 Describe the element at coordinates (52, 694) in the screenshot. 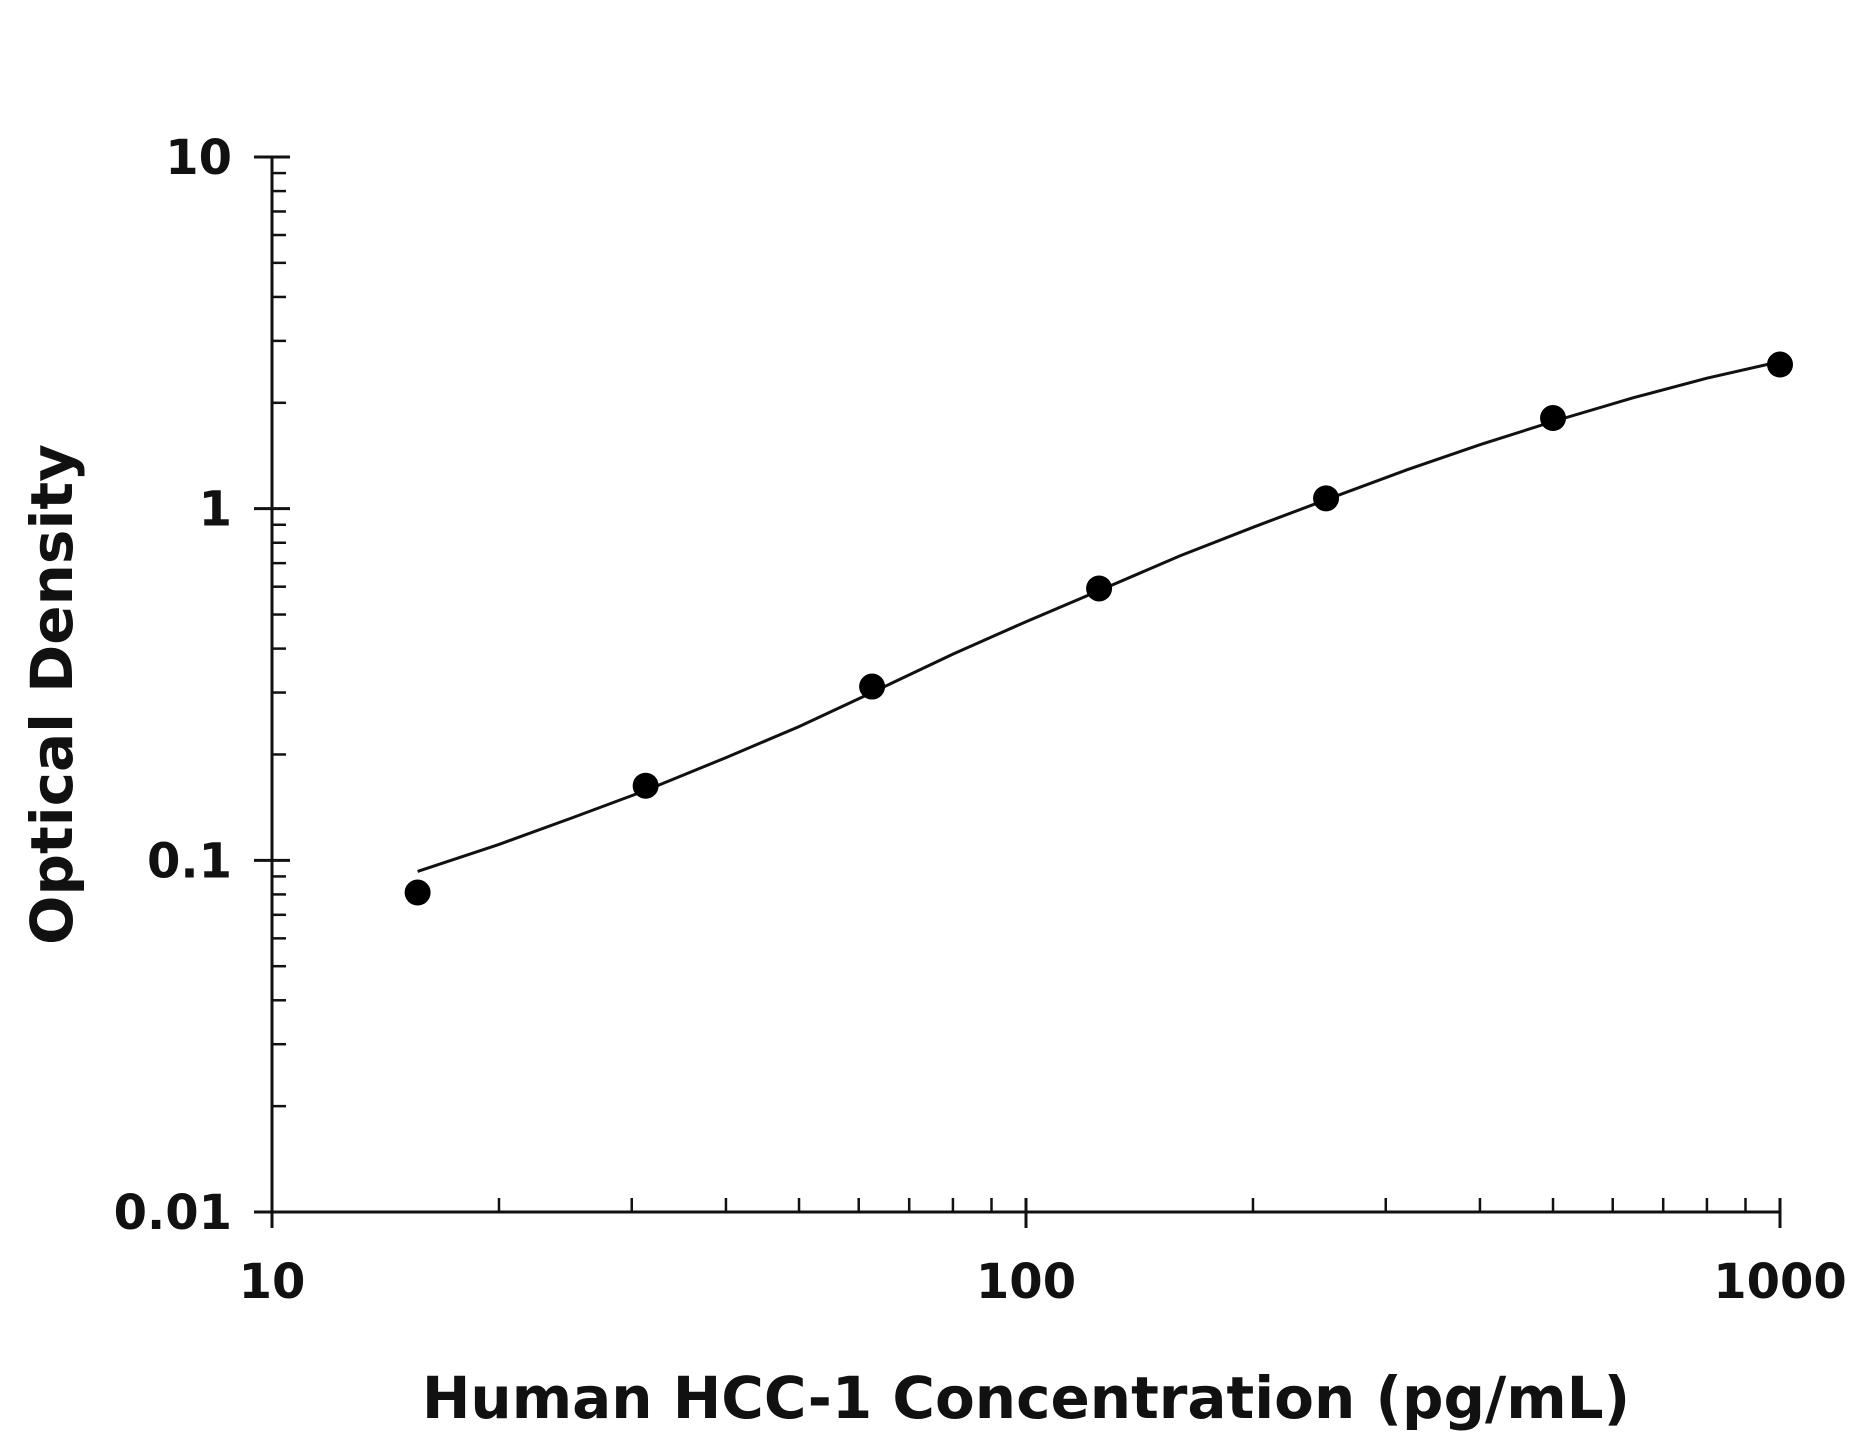

I see `y-axis-title: Optical Density` at that location.